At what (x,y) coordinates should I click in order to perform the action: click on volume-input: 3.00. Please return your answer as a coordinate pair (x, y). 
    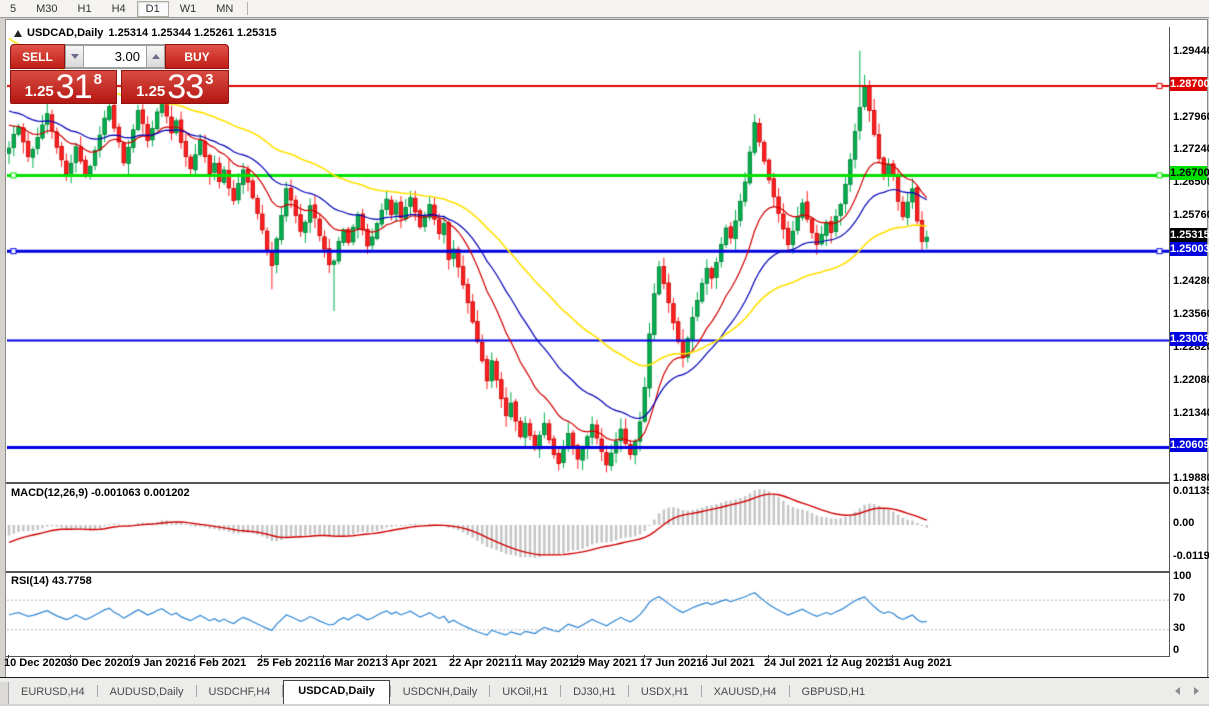
    Looking at the image, I should click on (115, 56).